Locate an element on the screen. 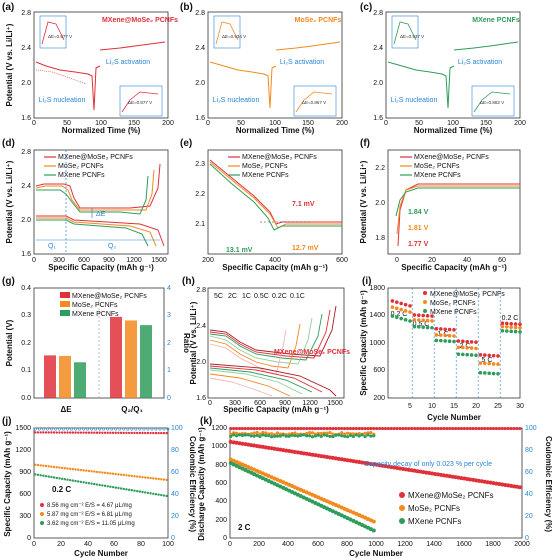 This screenshot has height=560, width=554. svg-text: (d) is located at coordinates (8, 143).